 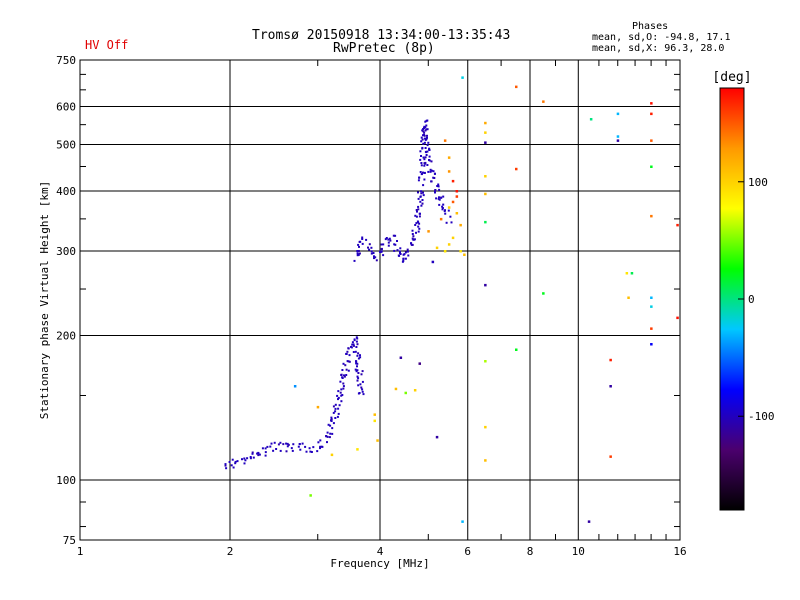 I want to click on x-tick-label: 2, so click(x=230, y=551).